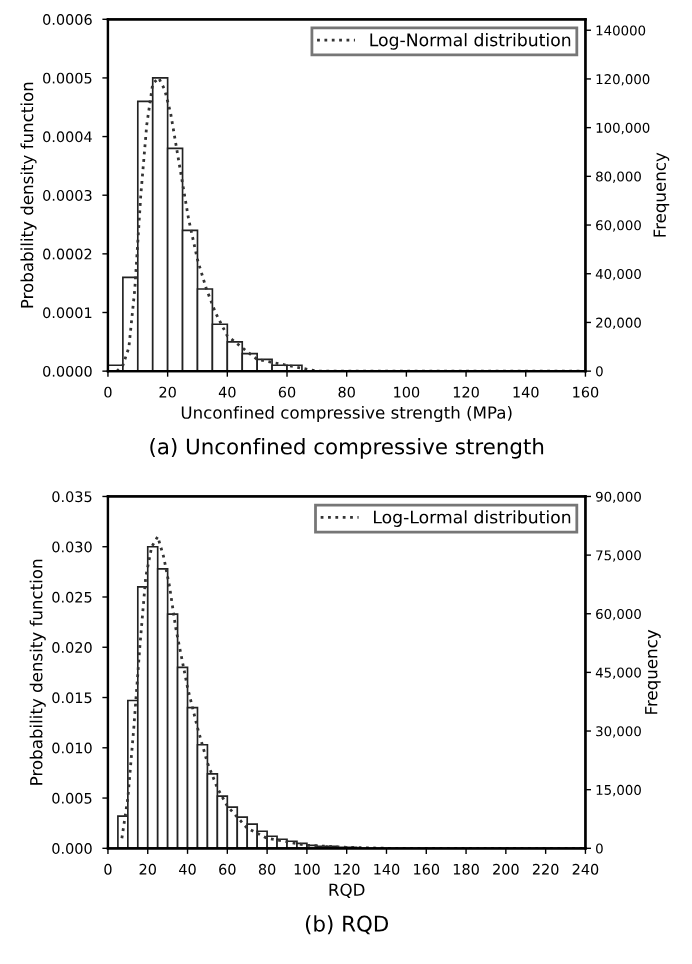 This screenshot has height=964, width=692. Describe the element at coordinates (472, 518) in the screenshot. I see `legend-label: Log-Lormal distribution` at that location.